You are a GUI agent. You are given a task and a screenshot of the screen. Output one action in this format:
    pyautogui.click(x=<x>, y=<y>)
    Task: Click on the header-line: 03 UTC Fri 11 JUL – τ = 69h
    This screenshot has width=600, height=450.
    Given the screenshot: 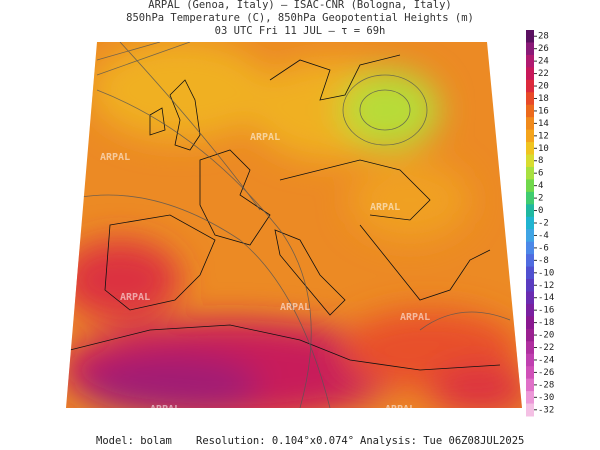 What is the action you would take?
    pyautogui.click(x=300, y=31)
    